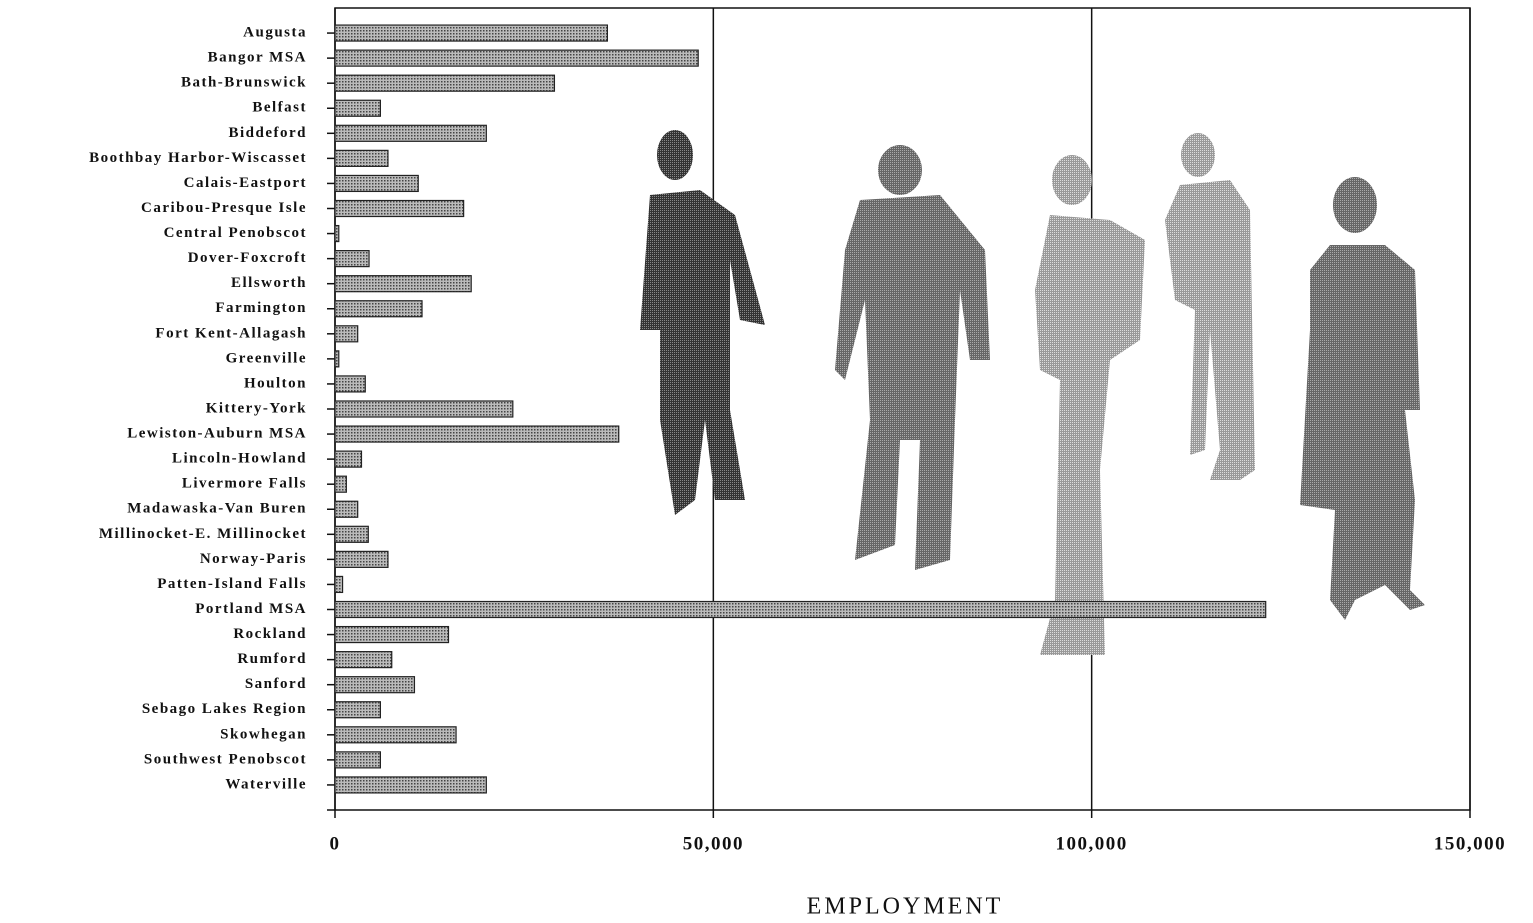 Image resolution: width=1533 pixels, height=923 pixels. Describe the element at coordinates (261, 308) in the screenshot. I see `y-tick-label: Farmington` at that location.